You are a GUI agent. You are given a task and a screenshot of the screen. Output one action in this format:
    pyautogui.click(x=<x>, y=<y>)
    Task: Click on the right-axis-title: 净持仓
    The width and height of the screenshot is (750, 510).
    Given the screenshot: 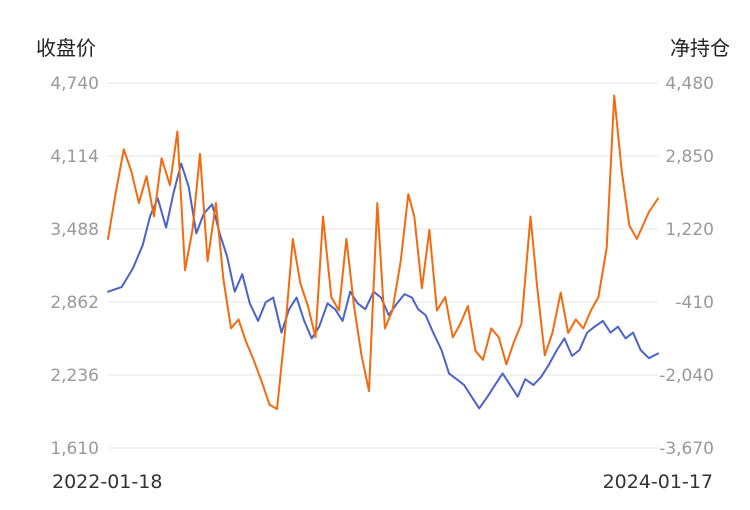 What is the action you would take?
    pyautogui.click(x=700, y=48)
    